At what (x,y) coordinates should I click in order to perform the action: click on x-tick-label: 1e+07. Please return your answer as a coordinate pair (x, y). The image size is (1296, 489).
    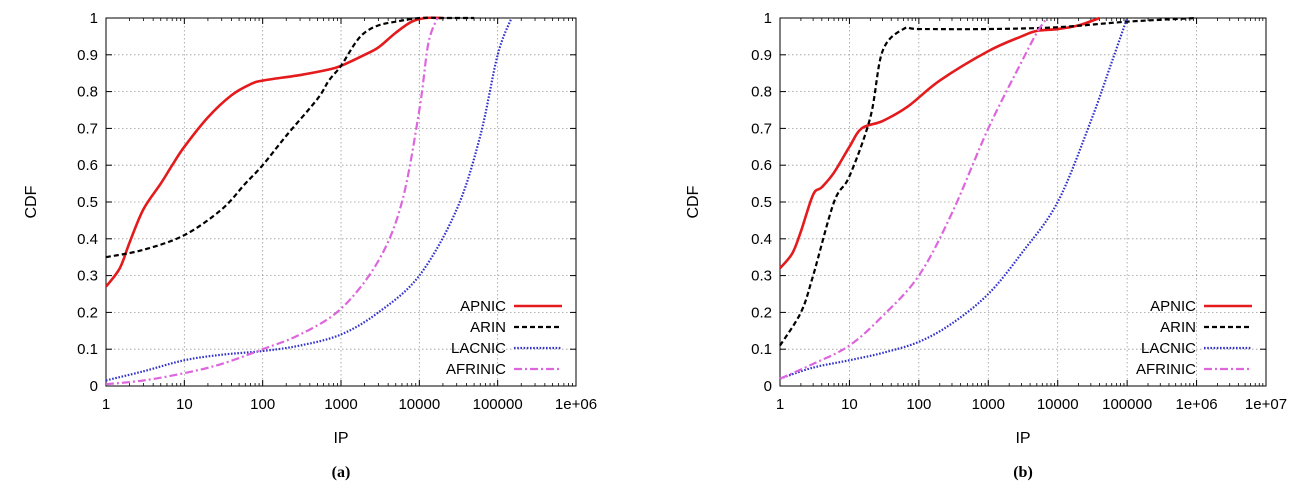
    Looking at the image, I should click on (1266, 404).